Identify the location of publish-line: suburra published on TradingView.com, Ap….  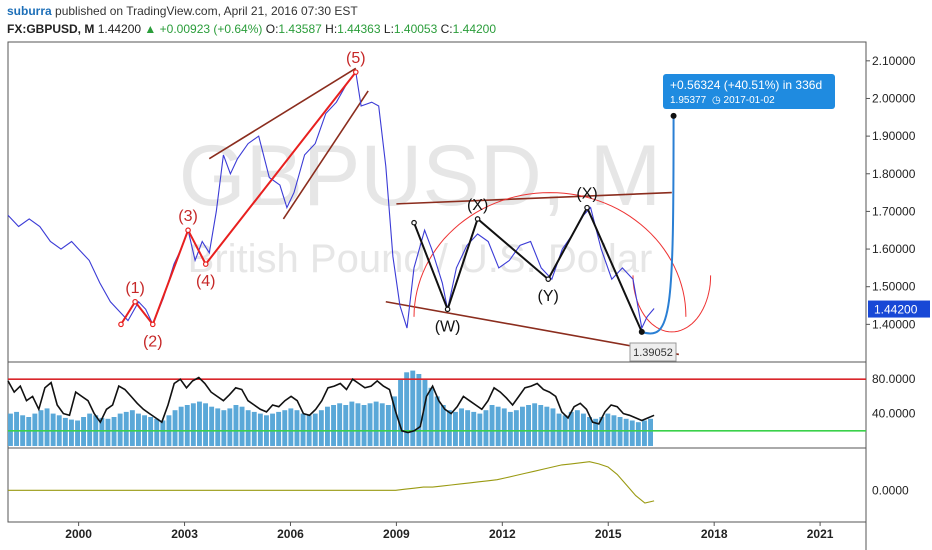
(182, 11).